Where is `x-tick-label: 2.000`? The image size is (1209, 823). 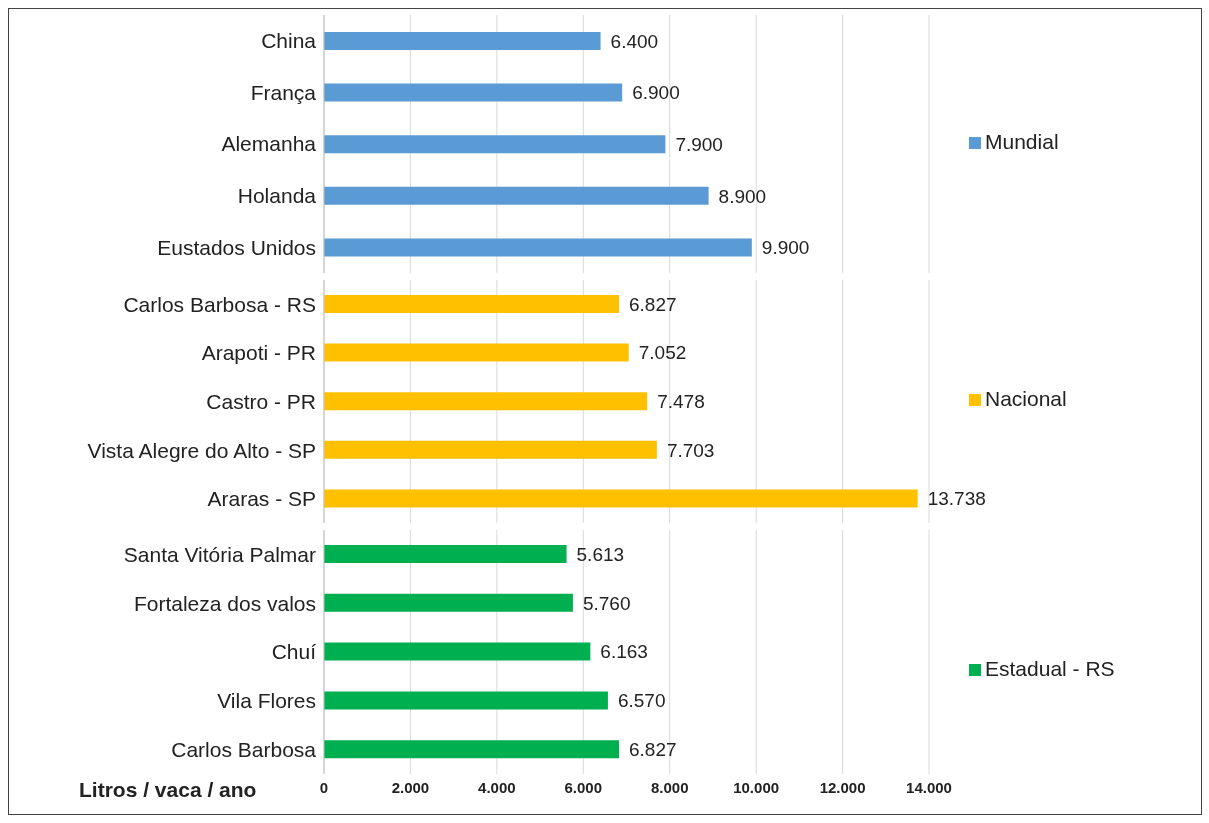
x-tick-label: 2.000 is located at coordinates (410, 787).